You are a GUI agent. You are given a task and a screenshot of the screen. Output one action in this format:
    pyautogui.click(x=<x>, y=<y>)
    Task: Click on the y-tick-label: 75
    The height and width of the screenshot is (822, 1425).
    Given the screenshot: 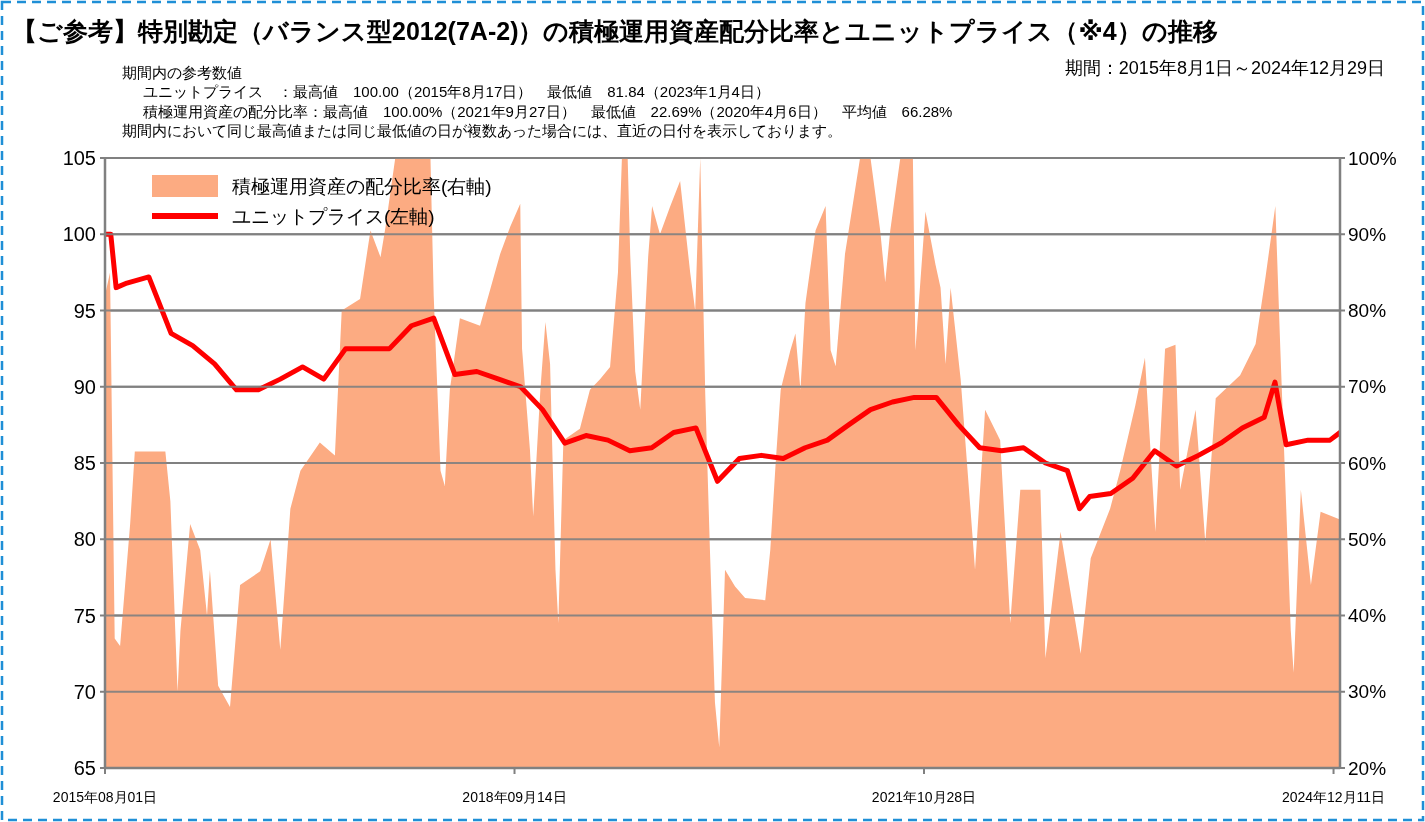 What is the action you would take?
    pyautogui.click(x=84, y=615)
    